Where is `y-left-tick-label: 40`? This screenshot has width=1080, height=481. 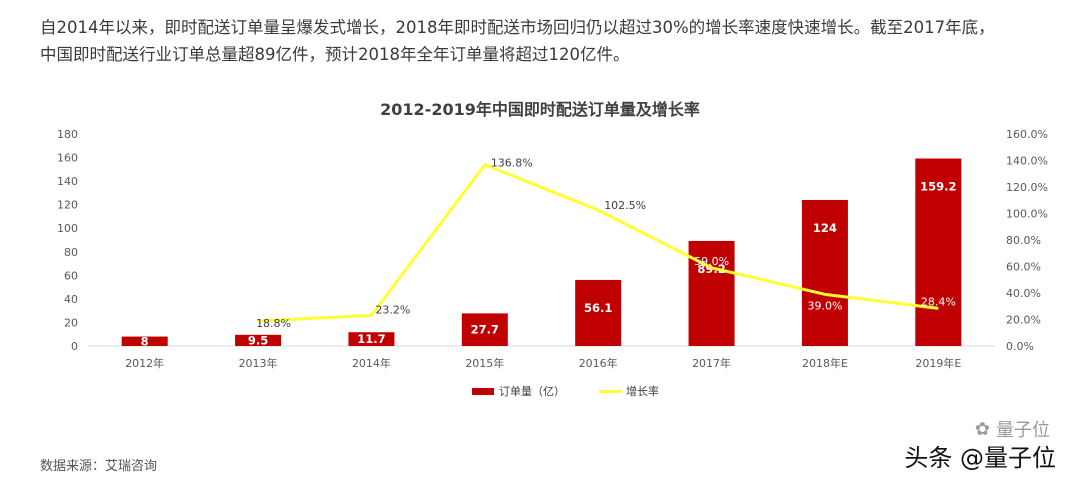 y-left-tick-label: 40 is located at coordinates (71, 299).